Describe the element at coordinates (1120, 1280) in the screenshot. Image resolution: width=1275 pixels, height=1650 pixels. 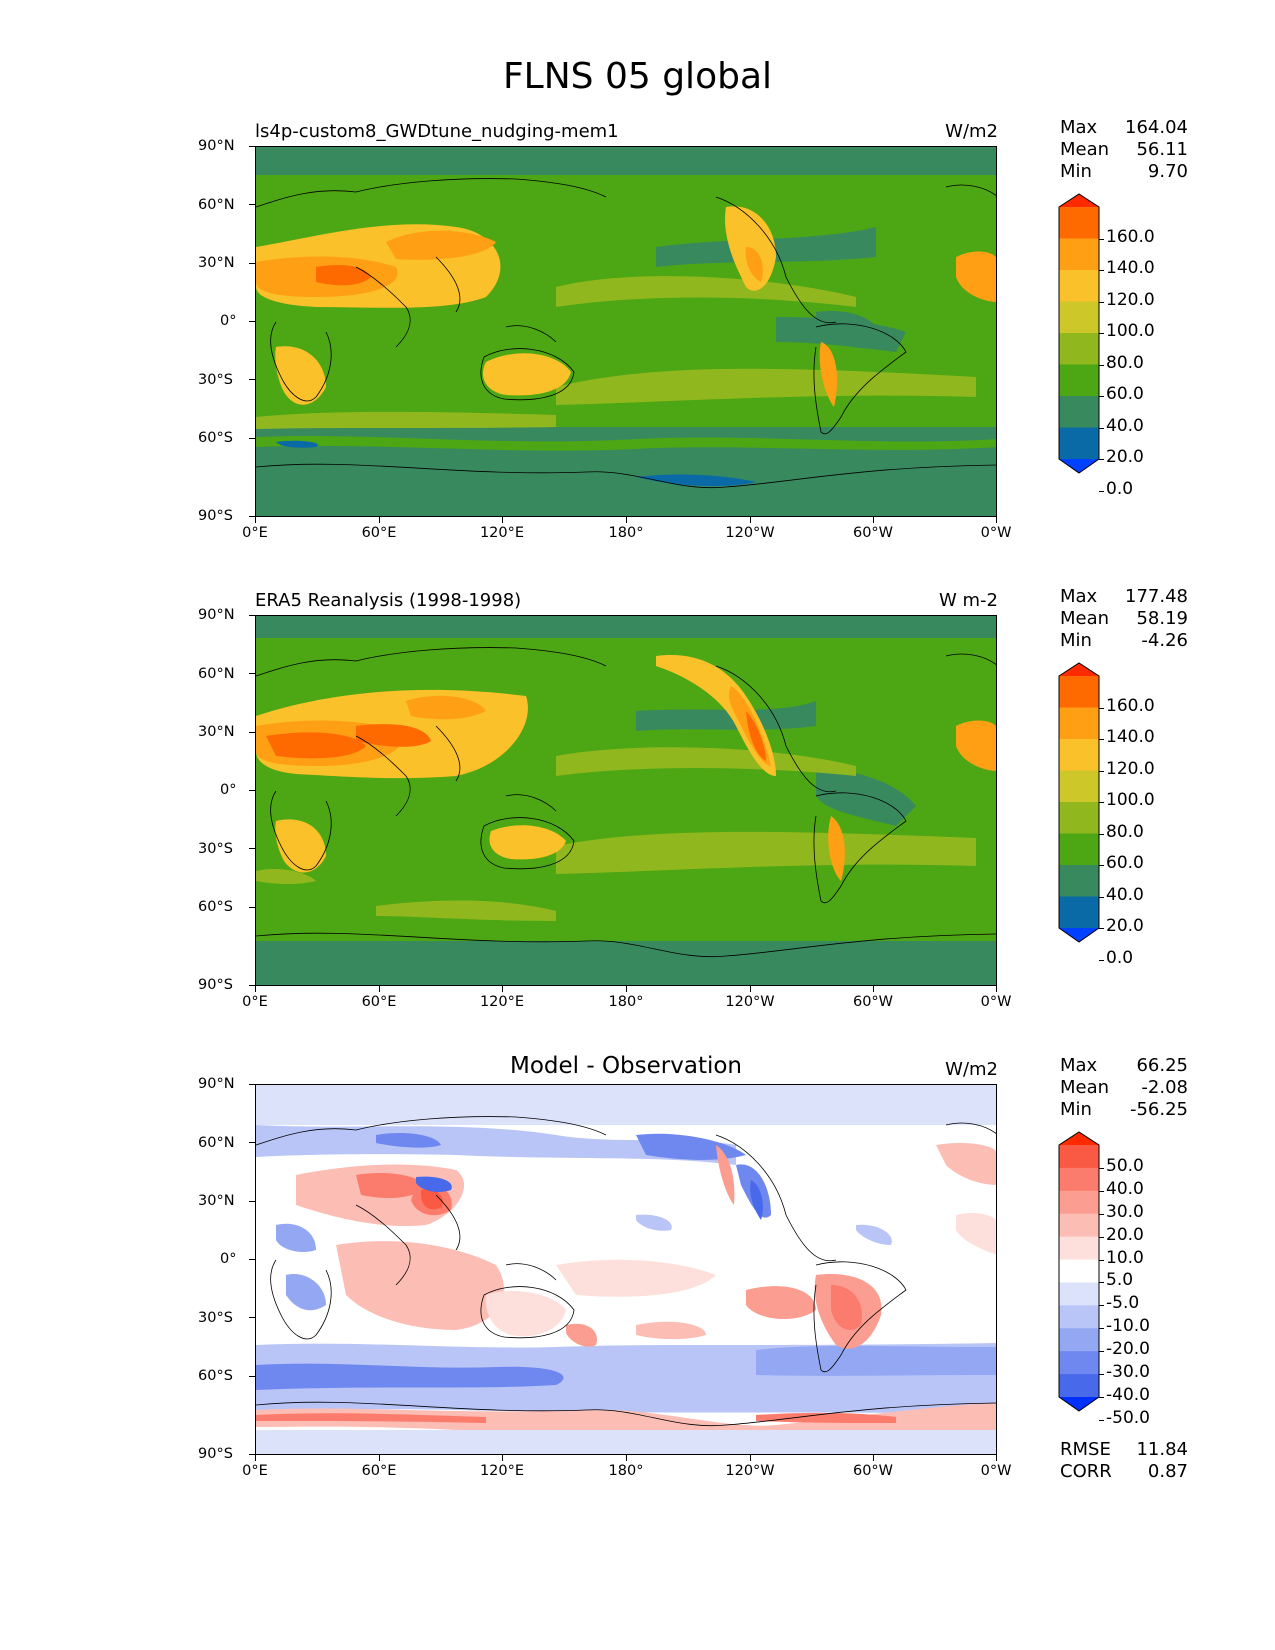
I see `colorbar-label: 5.0` at that location.